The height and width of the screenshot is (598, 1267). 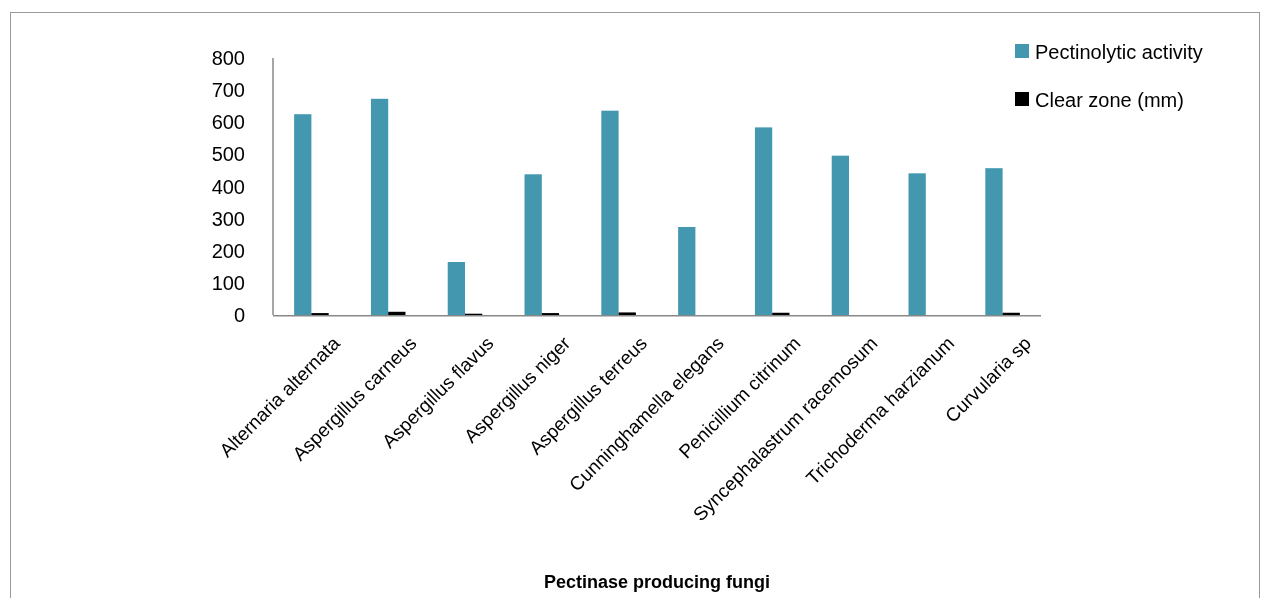 What do you see at coordinates (228, 186) in the screenshot?
I see `y-tick-label: 400` at bounding box center [228, 186].